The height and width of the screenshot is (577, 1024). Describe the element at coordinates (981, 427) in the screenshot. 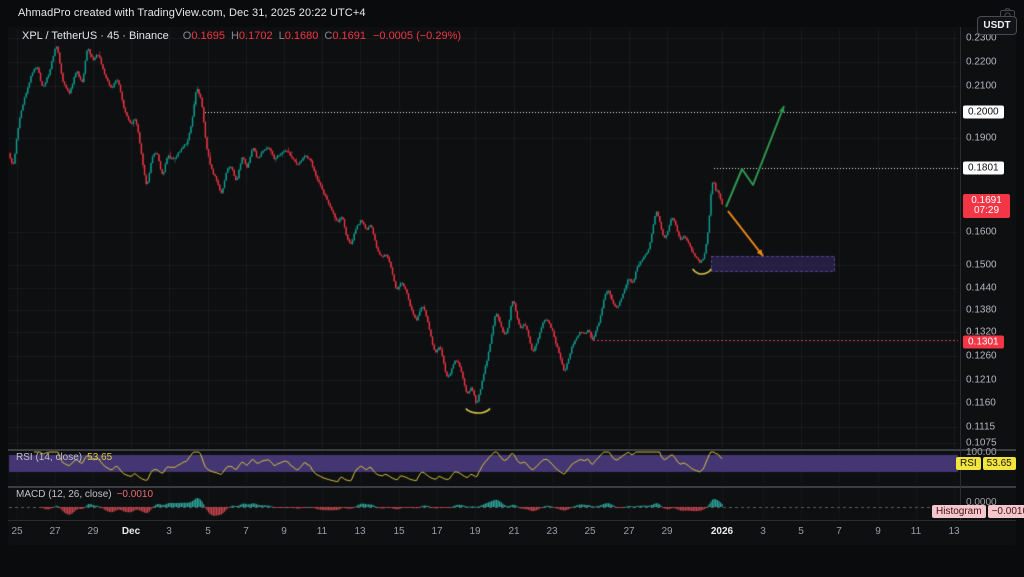

I see `price-axis-label: 0.1115` at that location.